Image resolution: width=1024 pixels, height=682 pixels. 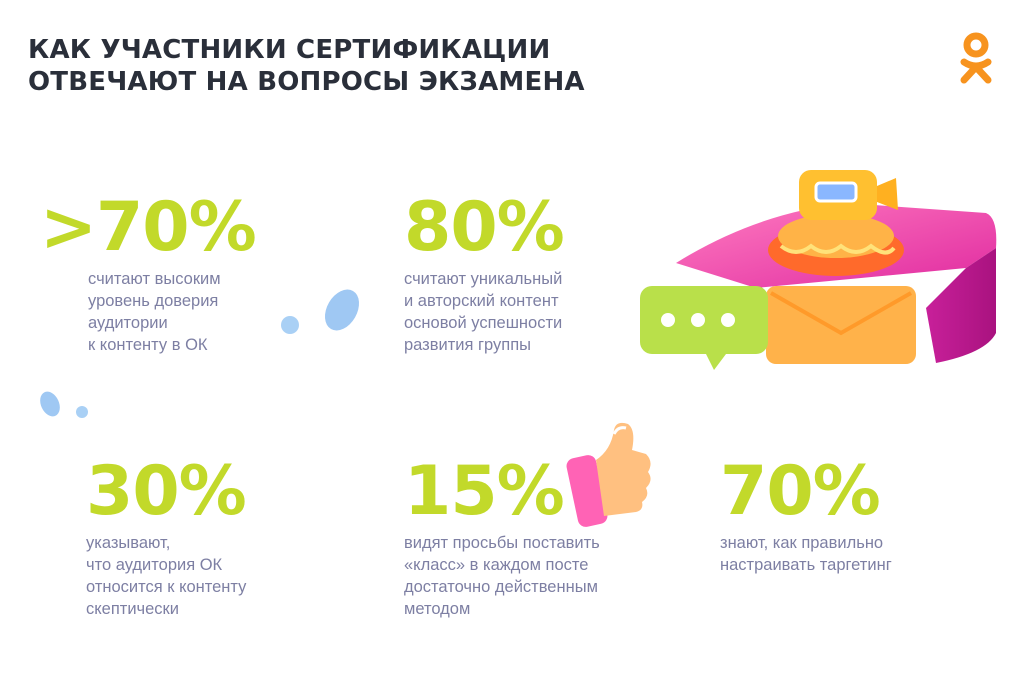 I want to click on desc-line: знают, как правильно, so click(x=802, y=543).